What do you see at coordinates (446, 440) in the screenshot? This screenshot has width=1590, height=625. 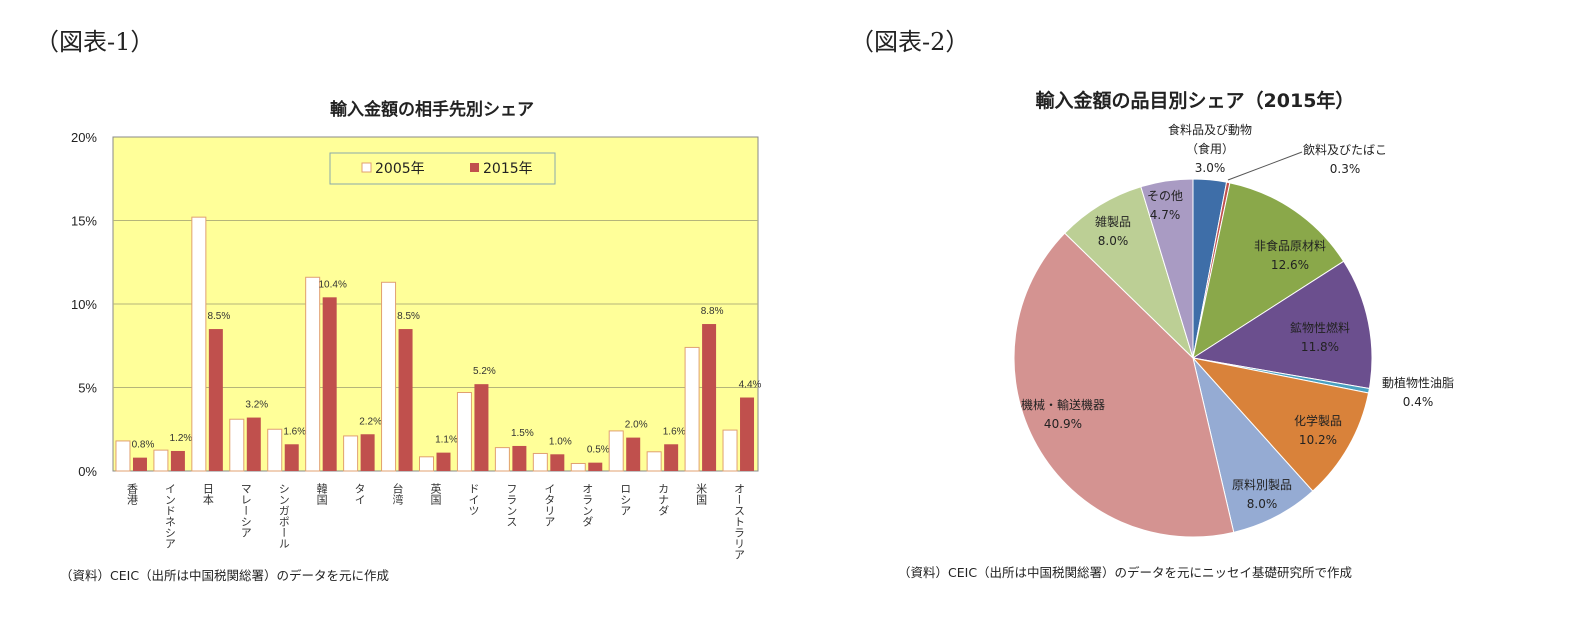 I see `data-label: 1.1%` at bounding box center [446, 440].